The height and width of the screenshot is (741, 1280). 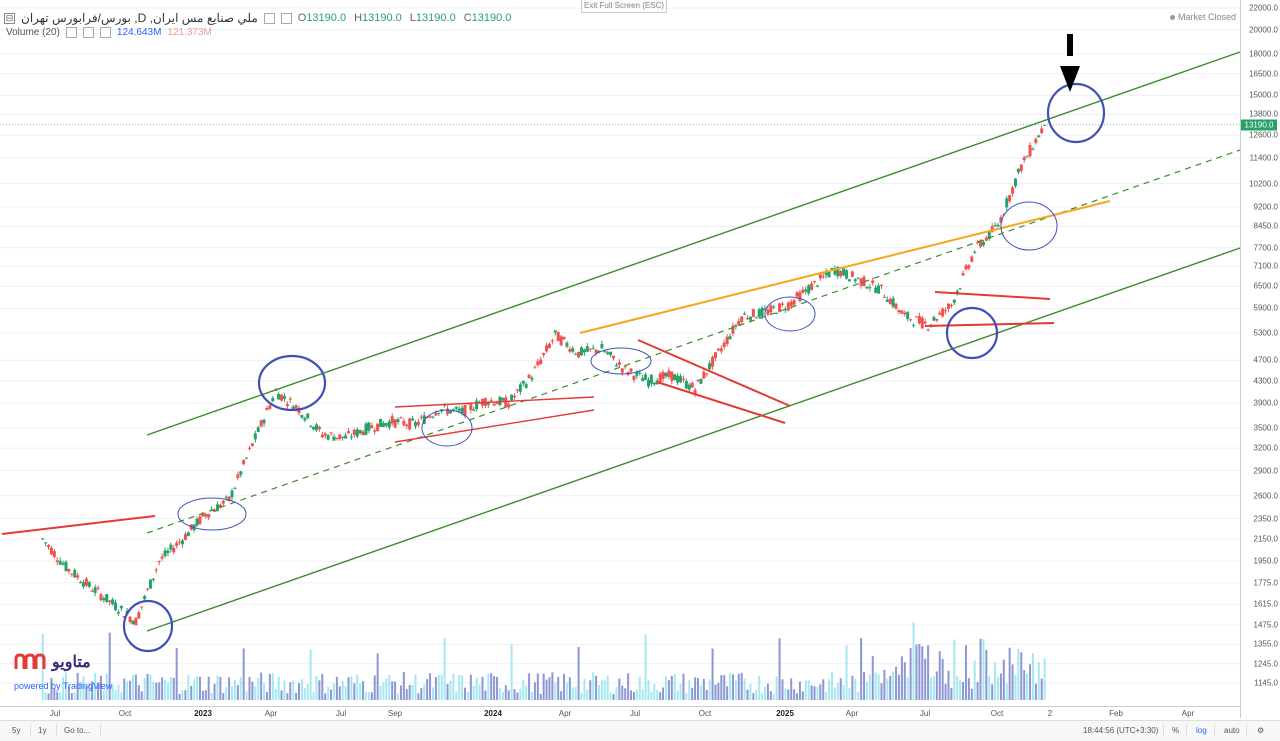 What do you see at coordinates (1172, 17) in the screenshot?
I see `status-dot-icon` at bounding box center [1172, 17].